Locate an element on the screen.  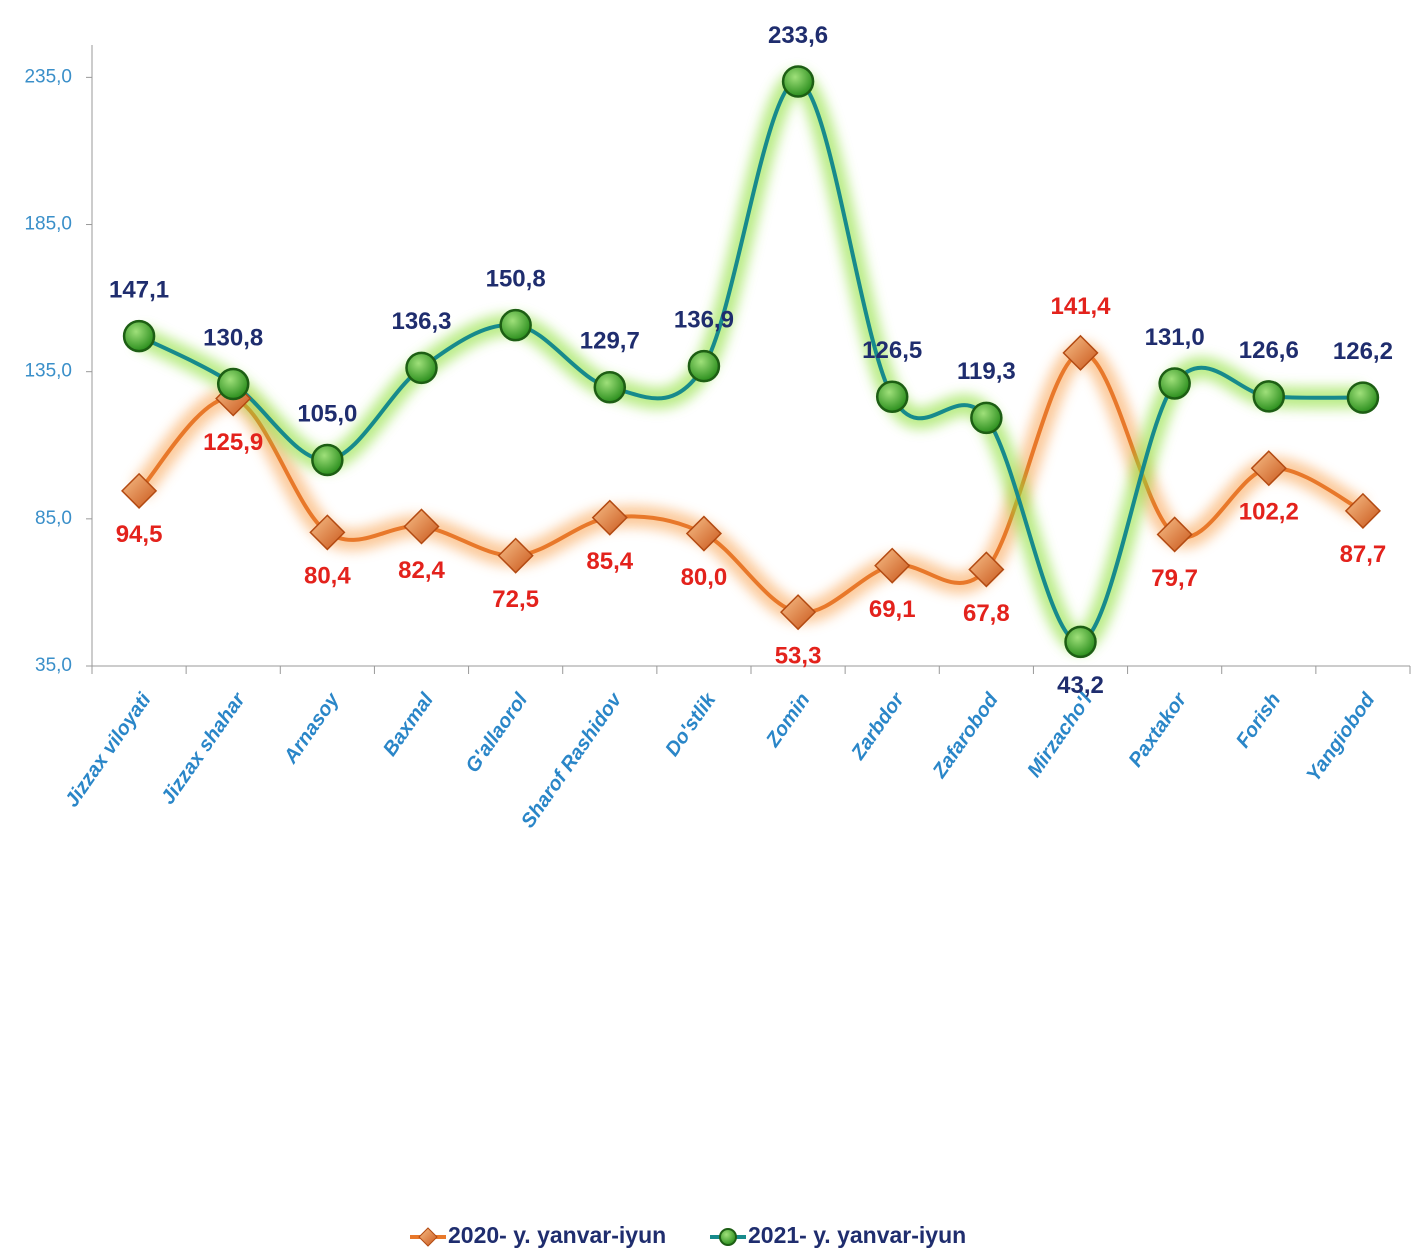
y-tick-label: 235,0 is located at coordinates (48, 76).